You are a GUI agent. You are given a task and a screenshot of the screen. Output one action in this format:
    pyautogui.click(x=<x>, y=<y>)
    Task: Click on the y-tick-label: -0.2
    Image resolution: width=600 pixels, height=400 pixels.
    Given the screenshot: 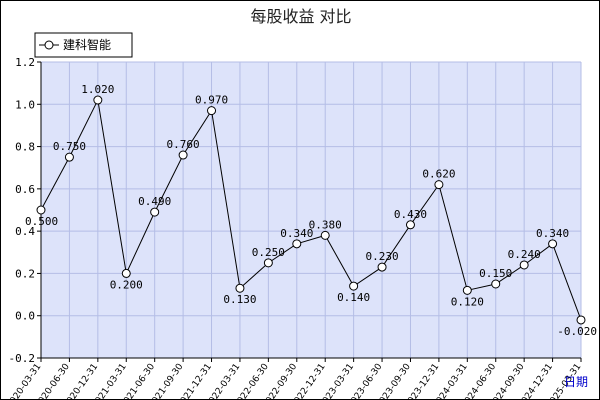 What is the action you would take?
    pyautogui.click(x=22, y=358)
    